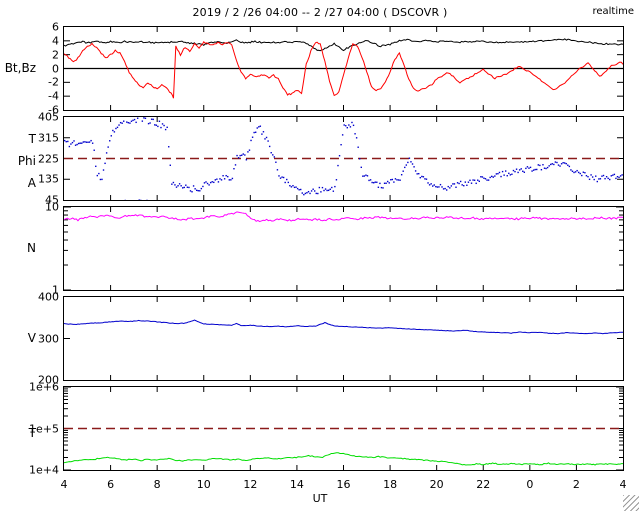 The width and height of the screenshot is (640, 512). Describe the element at coordinates (31, 183) in the screenshot. I see `panel-phi-label-a: A` at that location.